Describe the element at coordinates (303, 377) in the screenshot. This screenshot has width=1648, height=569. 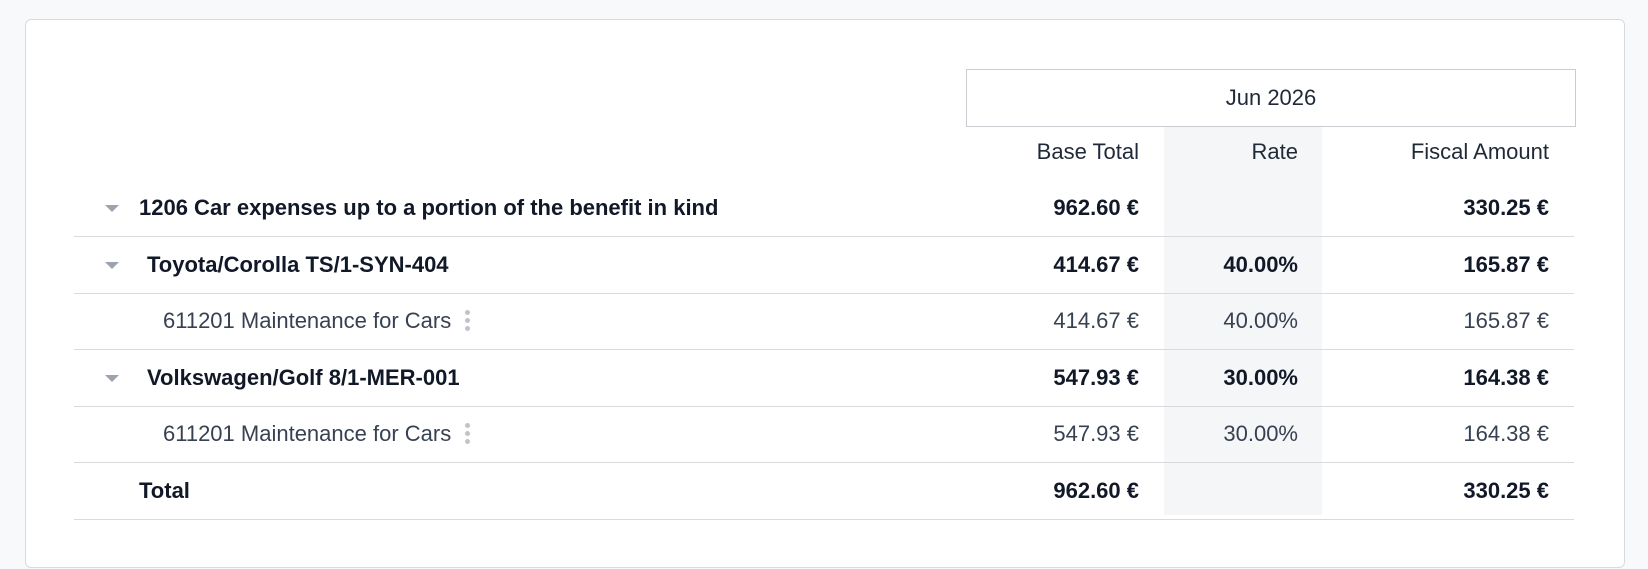
I see `group-label: Volkswagen/Golf 8/1-MER-001` at that location.